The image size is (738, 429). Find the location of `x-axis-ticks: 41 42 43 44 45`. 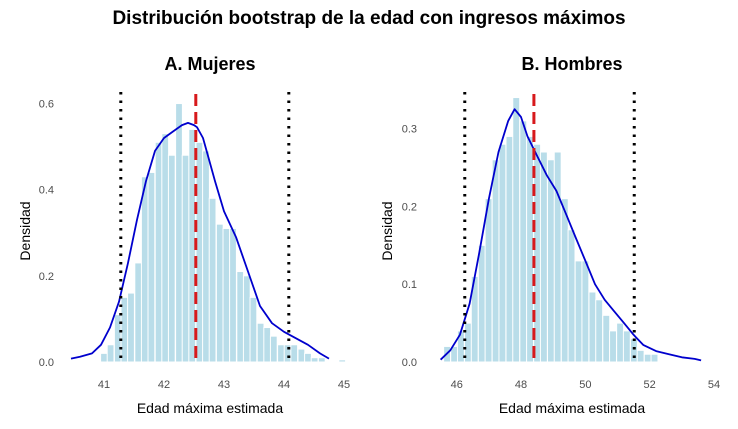

x-axis-ticks: 41 42 43 44 45 is located at coordinates (224, 385).